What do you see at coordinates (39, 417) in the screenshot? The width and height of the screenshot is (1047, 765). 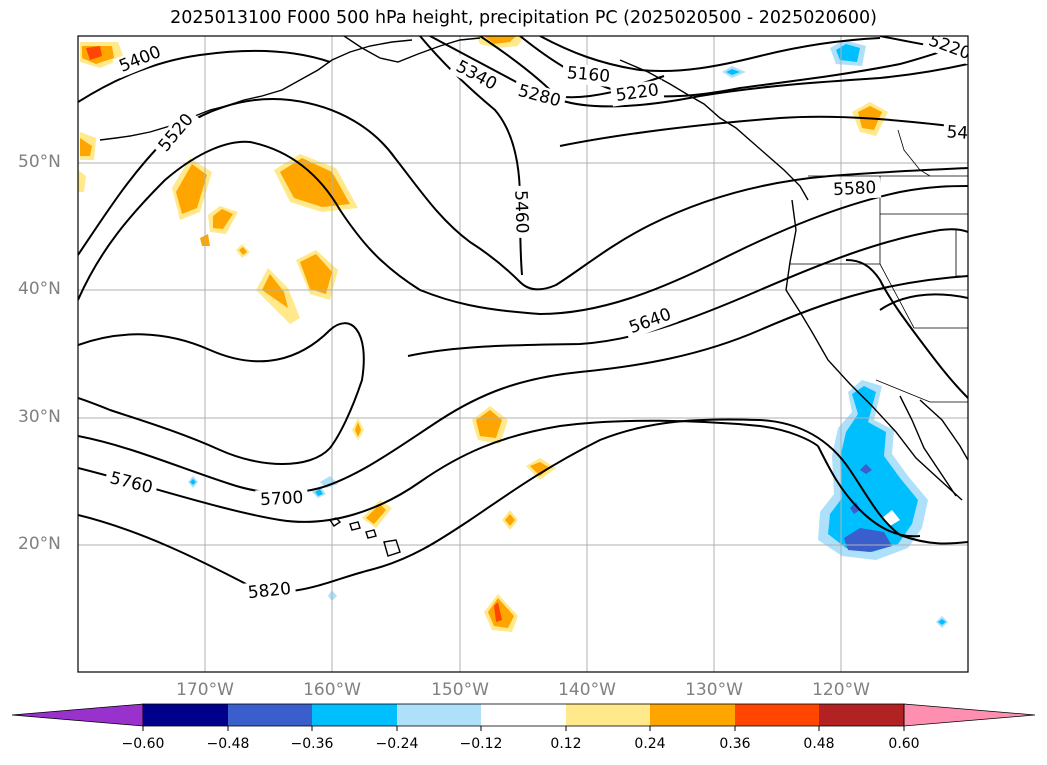 I see `lat-label: 30°N` at bounding box center [39, 417].